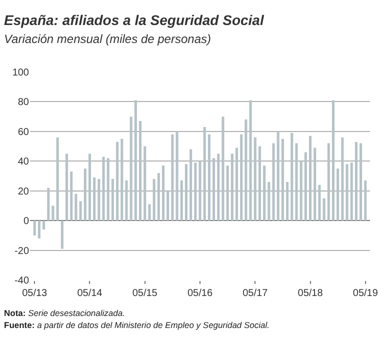  I want to click on chart-subtitle: Variación mensual (miles de personas), so click(107, 39).